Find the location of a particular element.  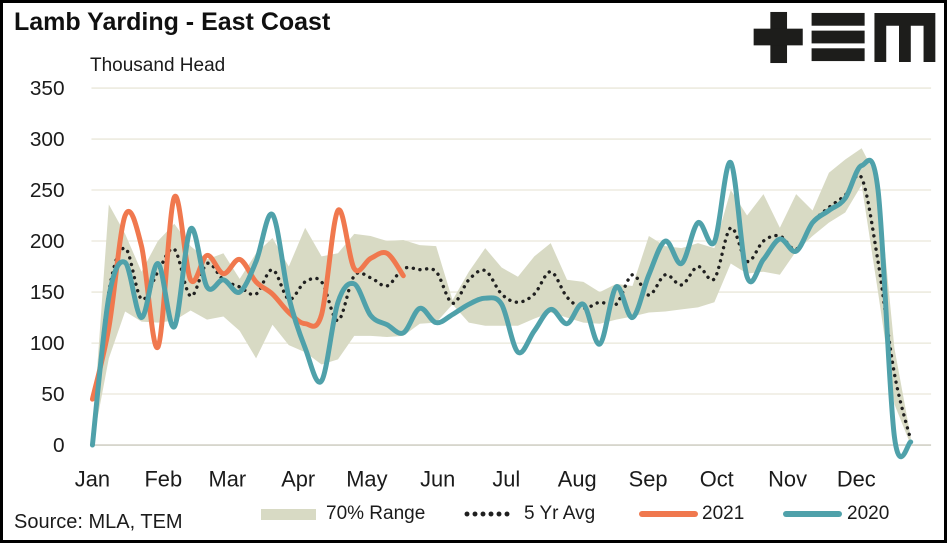

x-tick-label-aug: Aug is located at coordinates (577, 479).